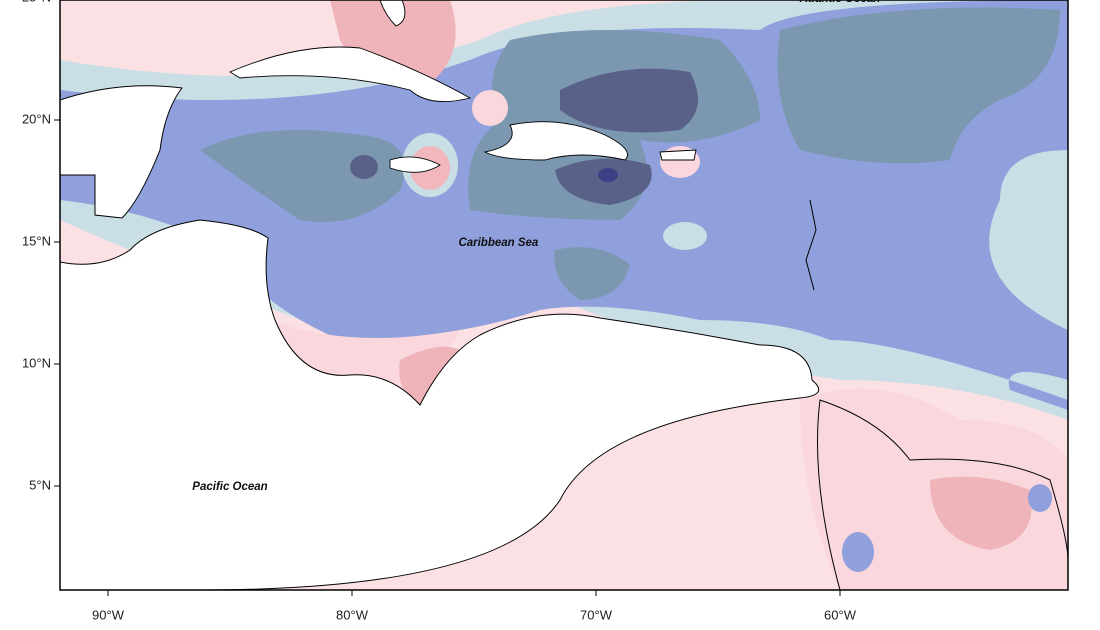 The width and height of the screenshot is (1100, 630). Describe the element at coordinates (121, 152) in the screenshot. I see `land-yucatan` at that location.